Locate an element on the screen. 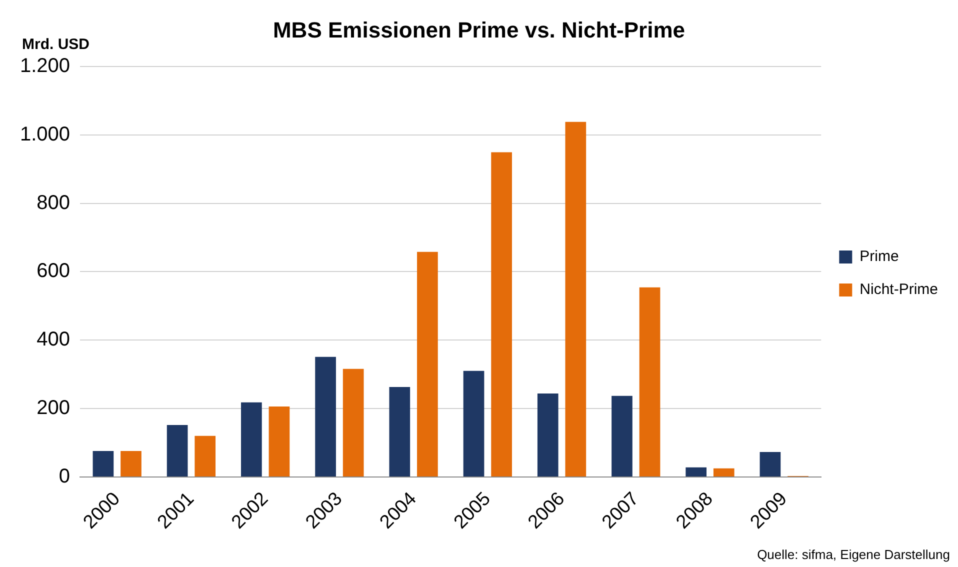 The image size is (958, 567). legend-label: Nicht-Prime is located at coordinates (899, 289).